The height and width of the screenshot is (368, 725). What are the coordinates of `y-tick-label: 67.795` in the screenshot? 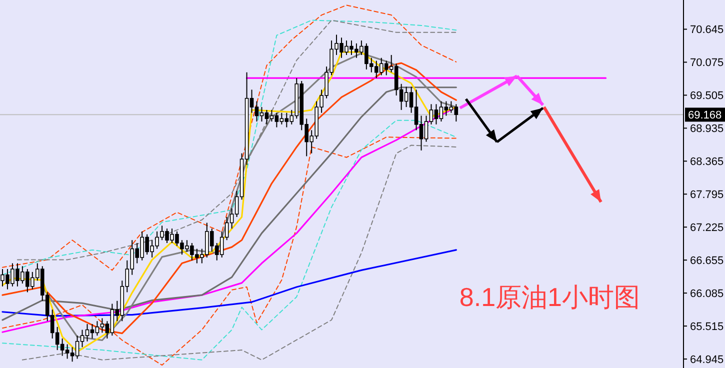 It's located at (707, 195).